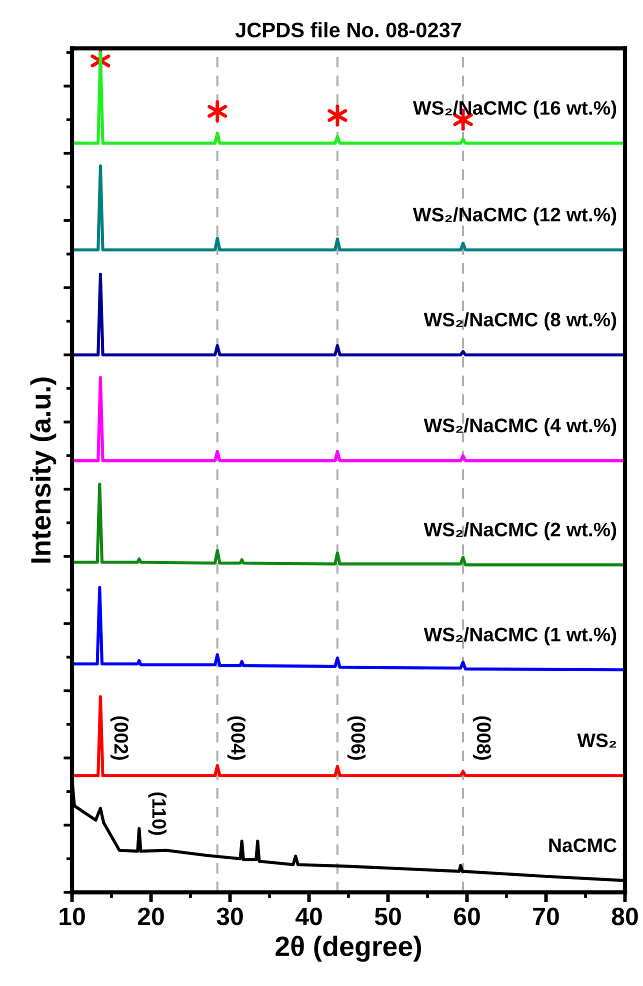 Image resolution: width=643 pixels, height=986 pixels. What do you see at coordinates (349, 949) in the screenshot?
I see `x-axis-title: 2θ (degree)` at bounding box center [349, 949].